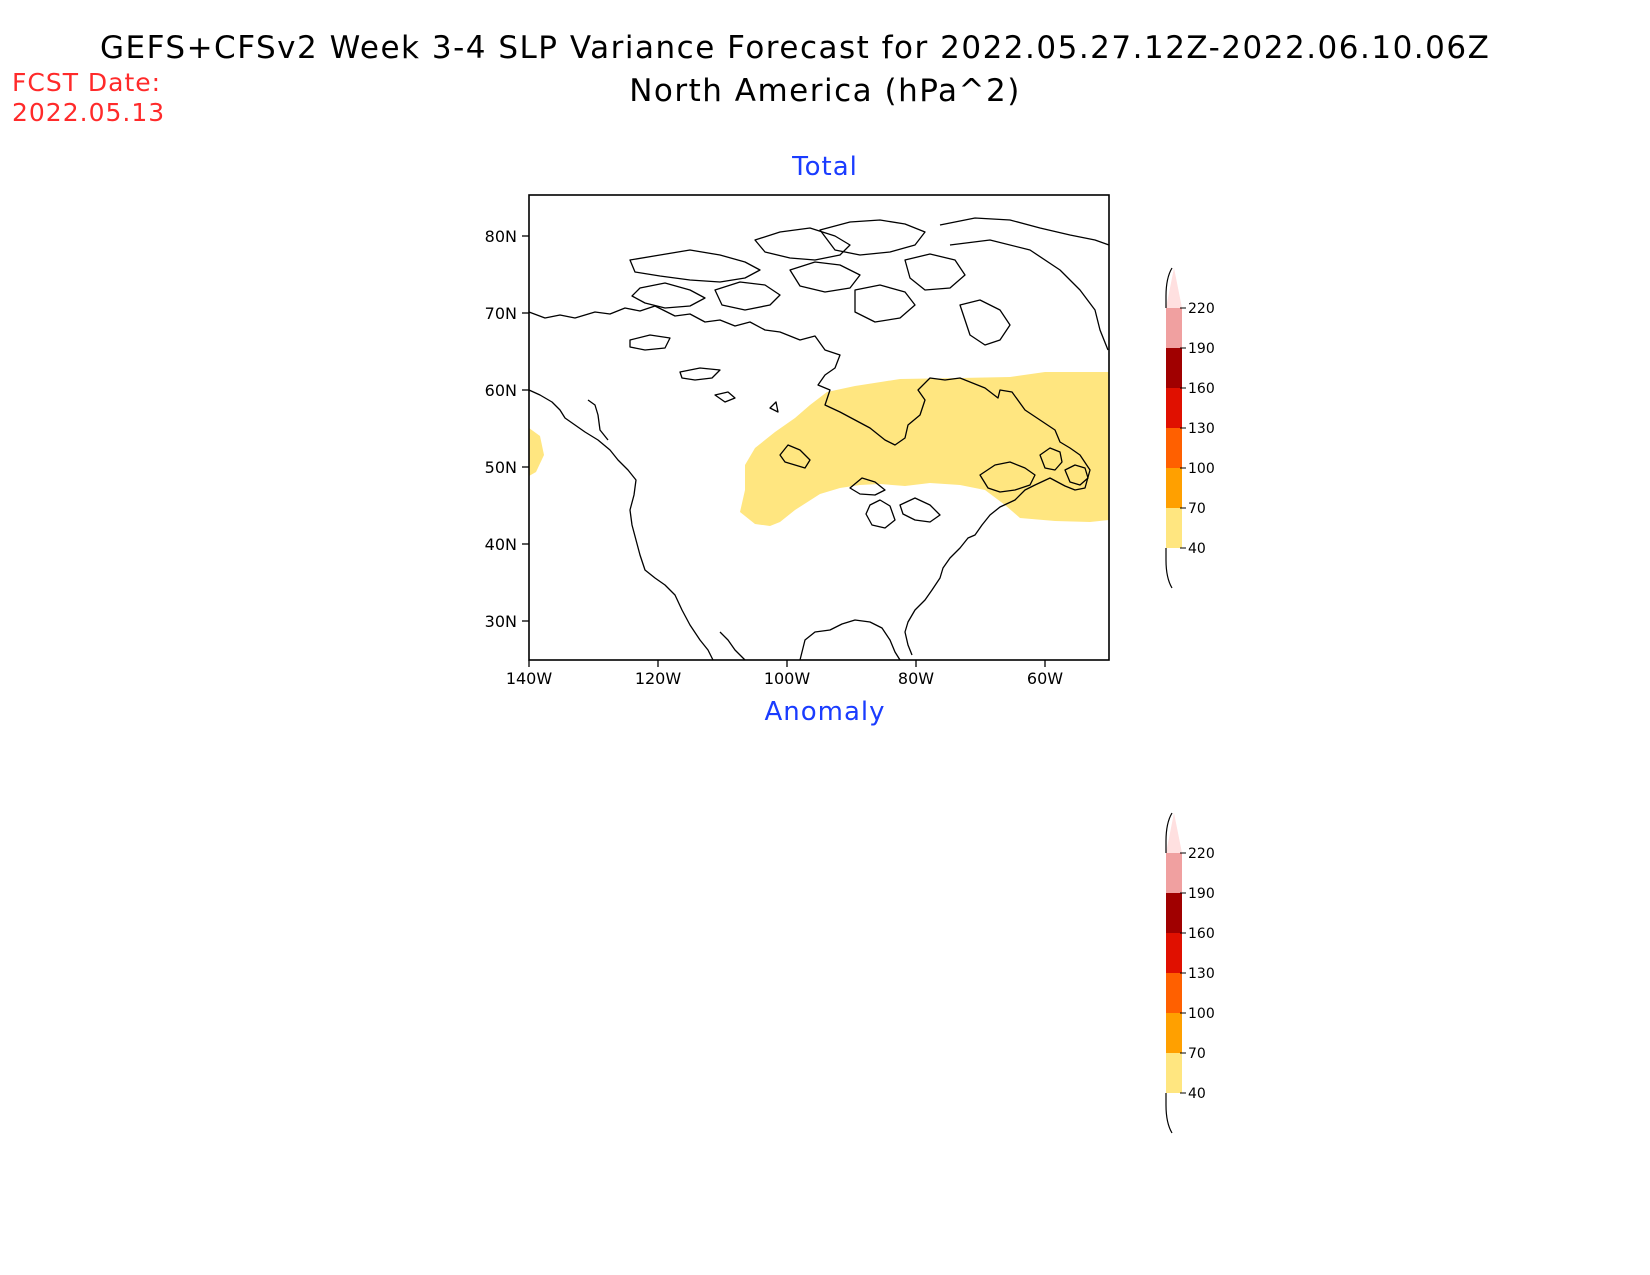 The height and width of the screenshot is (1275, 1650). Describe the element at coordinates (658, 678) in the screenshot. I see `lon-label-120w: 120W` at that location.